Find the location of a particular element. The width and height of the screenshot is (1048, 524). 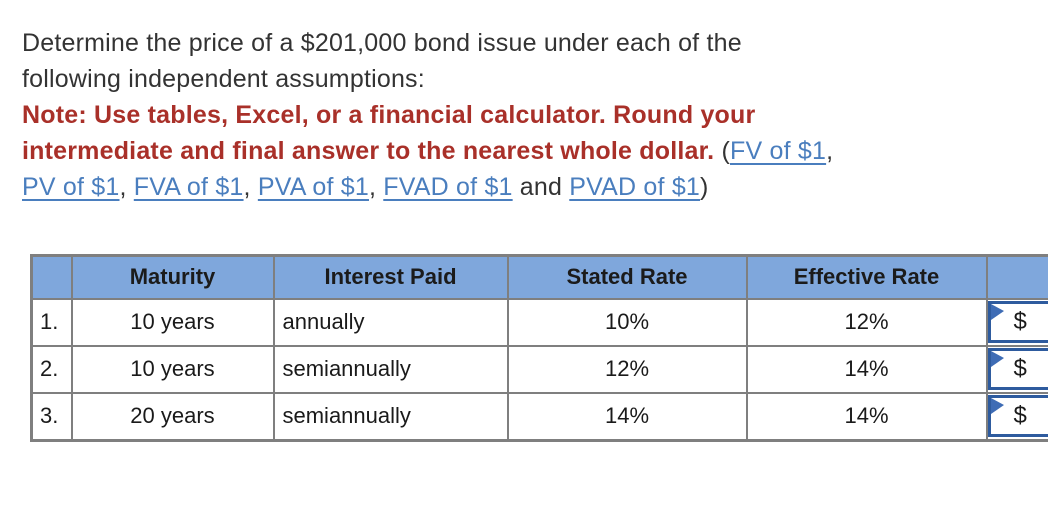

stated-rate-cell: 12% is located at coordinates (627, 369).